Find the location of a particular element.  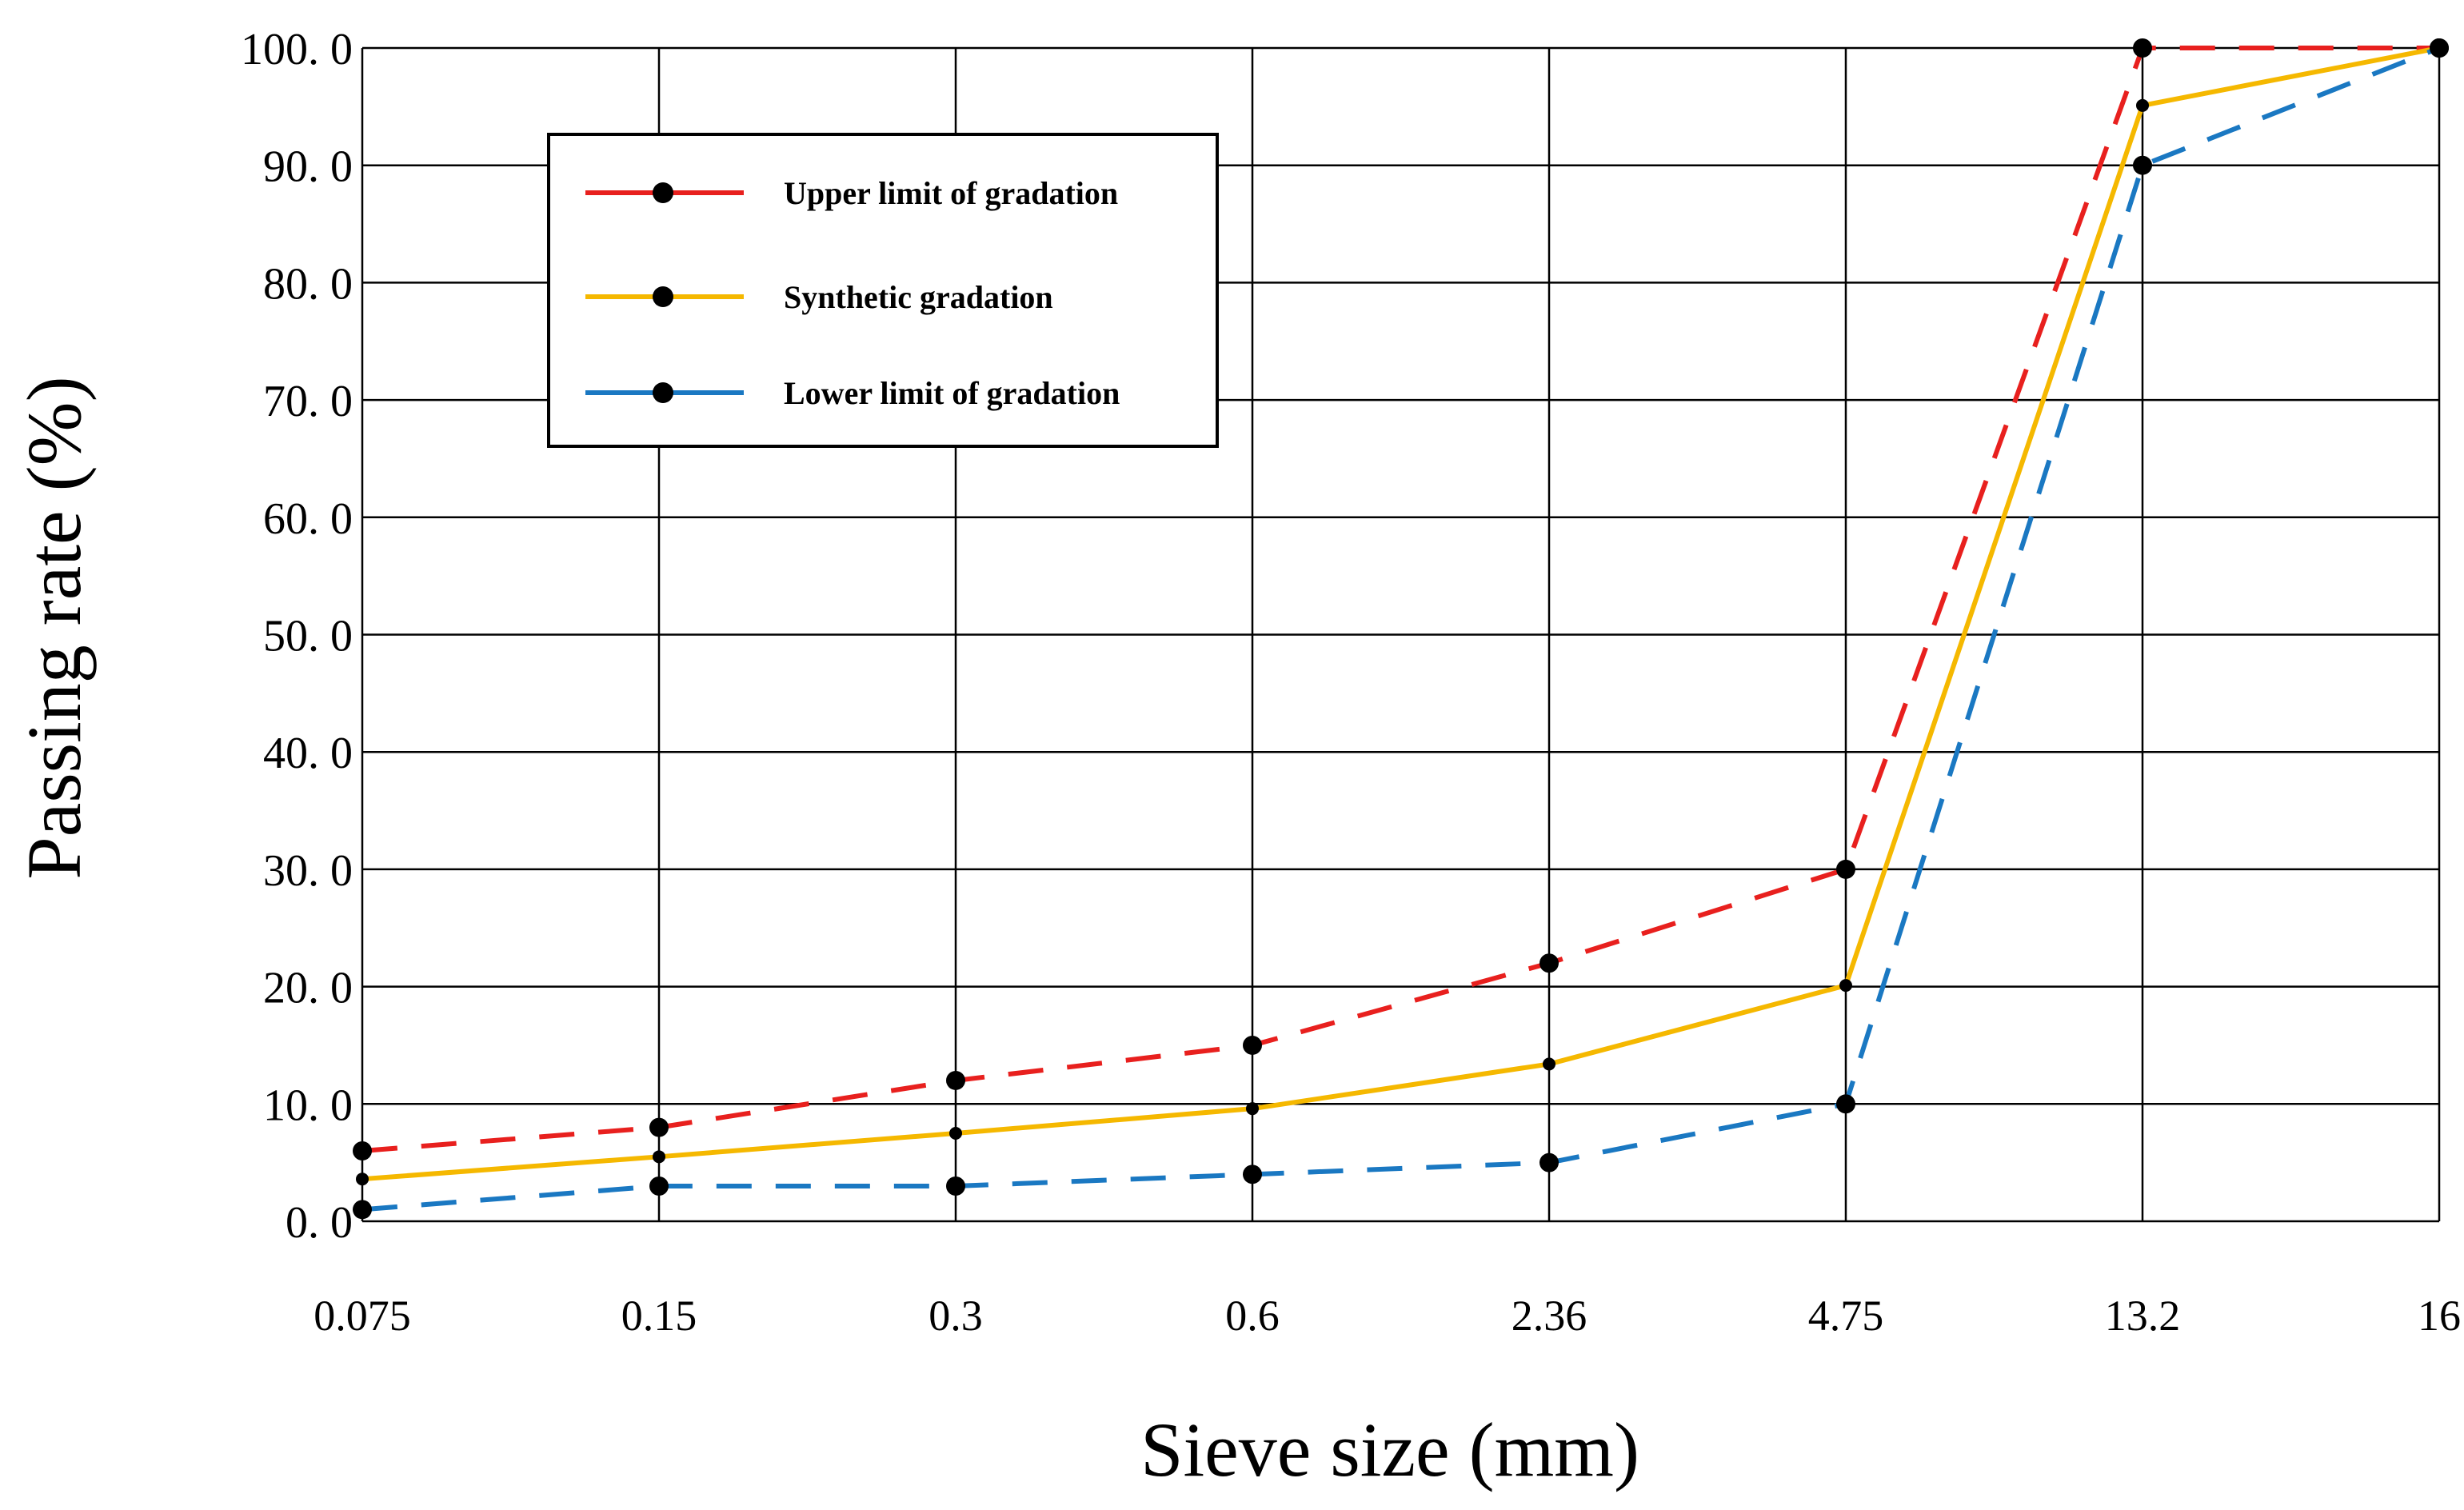

y-tick-label: 0. 0 is located at coordinates (319, 1223).